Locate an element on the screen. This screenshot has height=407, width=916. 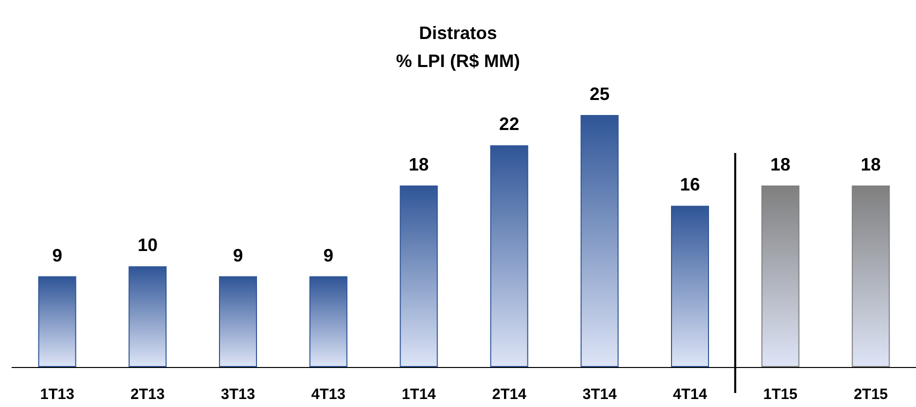
x-tick-label: 4T13 is located at coordinates (328, 394).